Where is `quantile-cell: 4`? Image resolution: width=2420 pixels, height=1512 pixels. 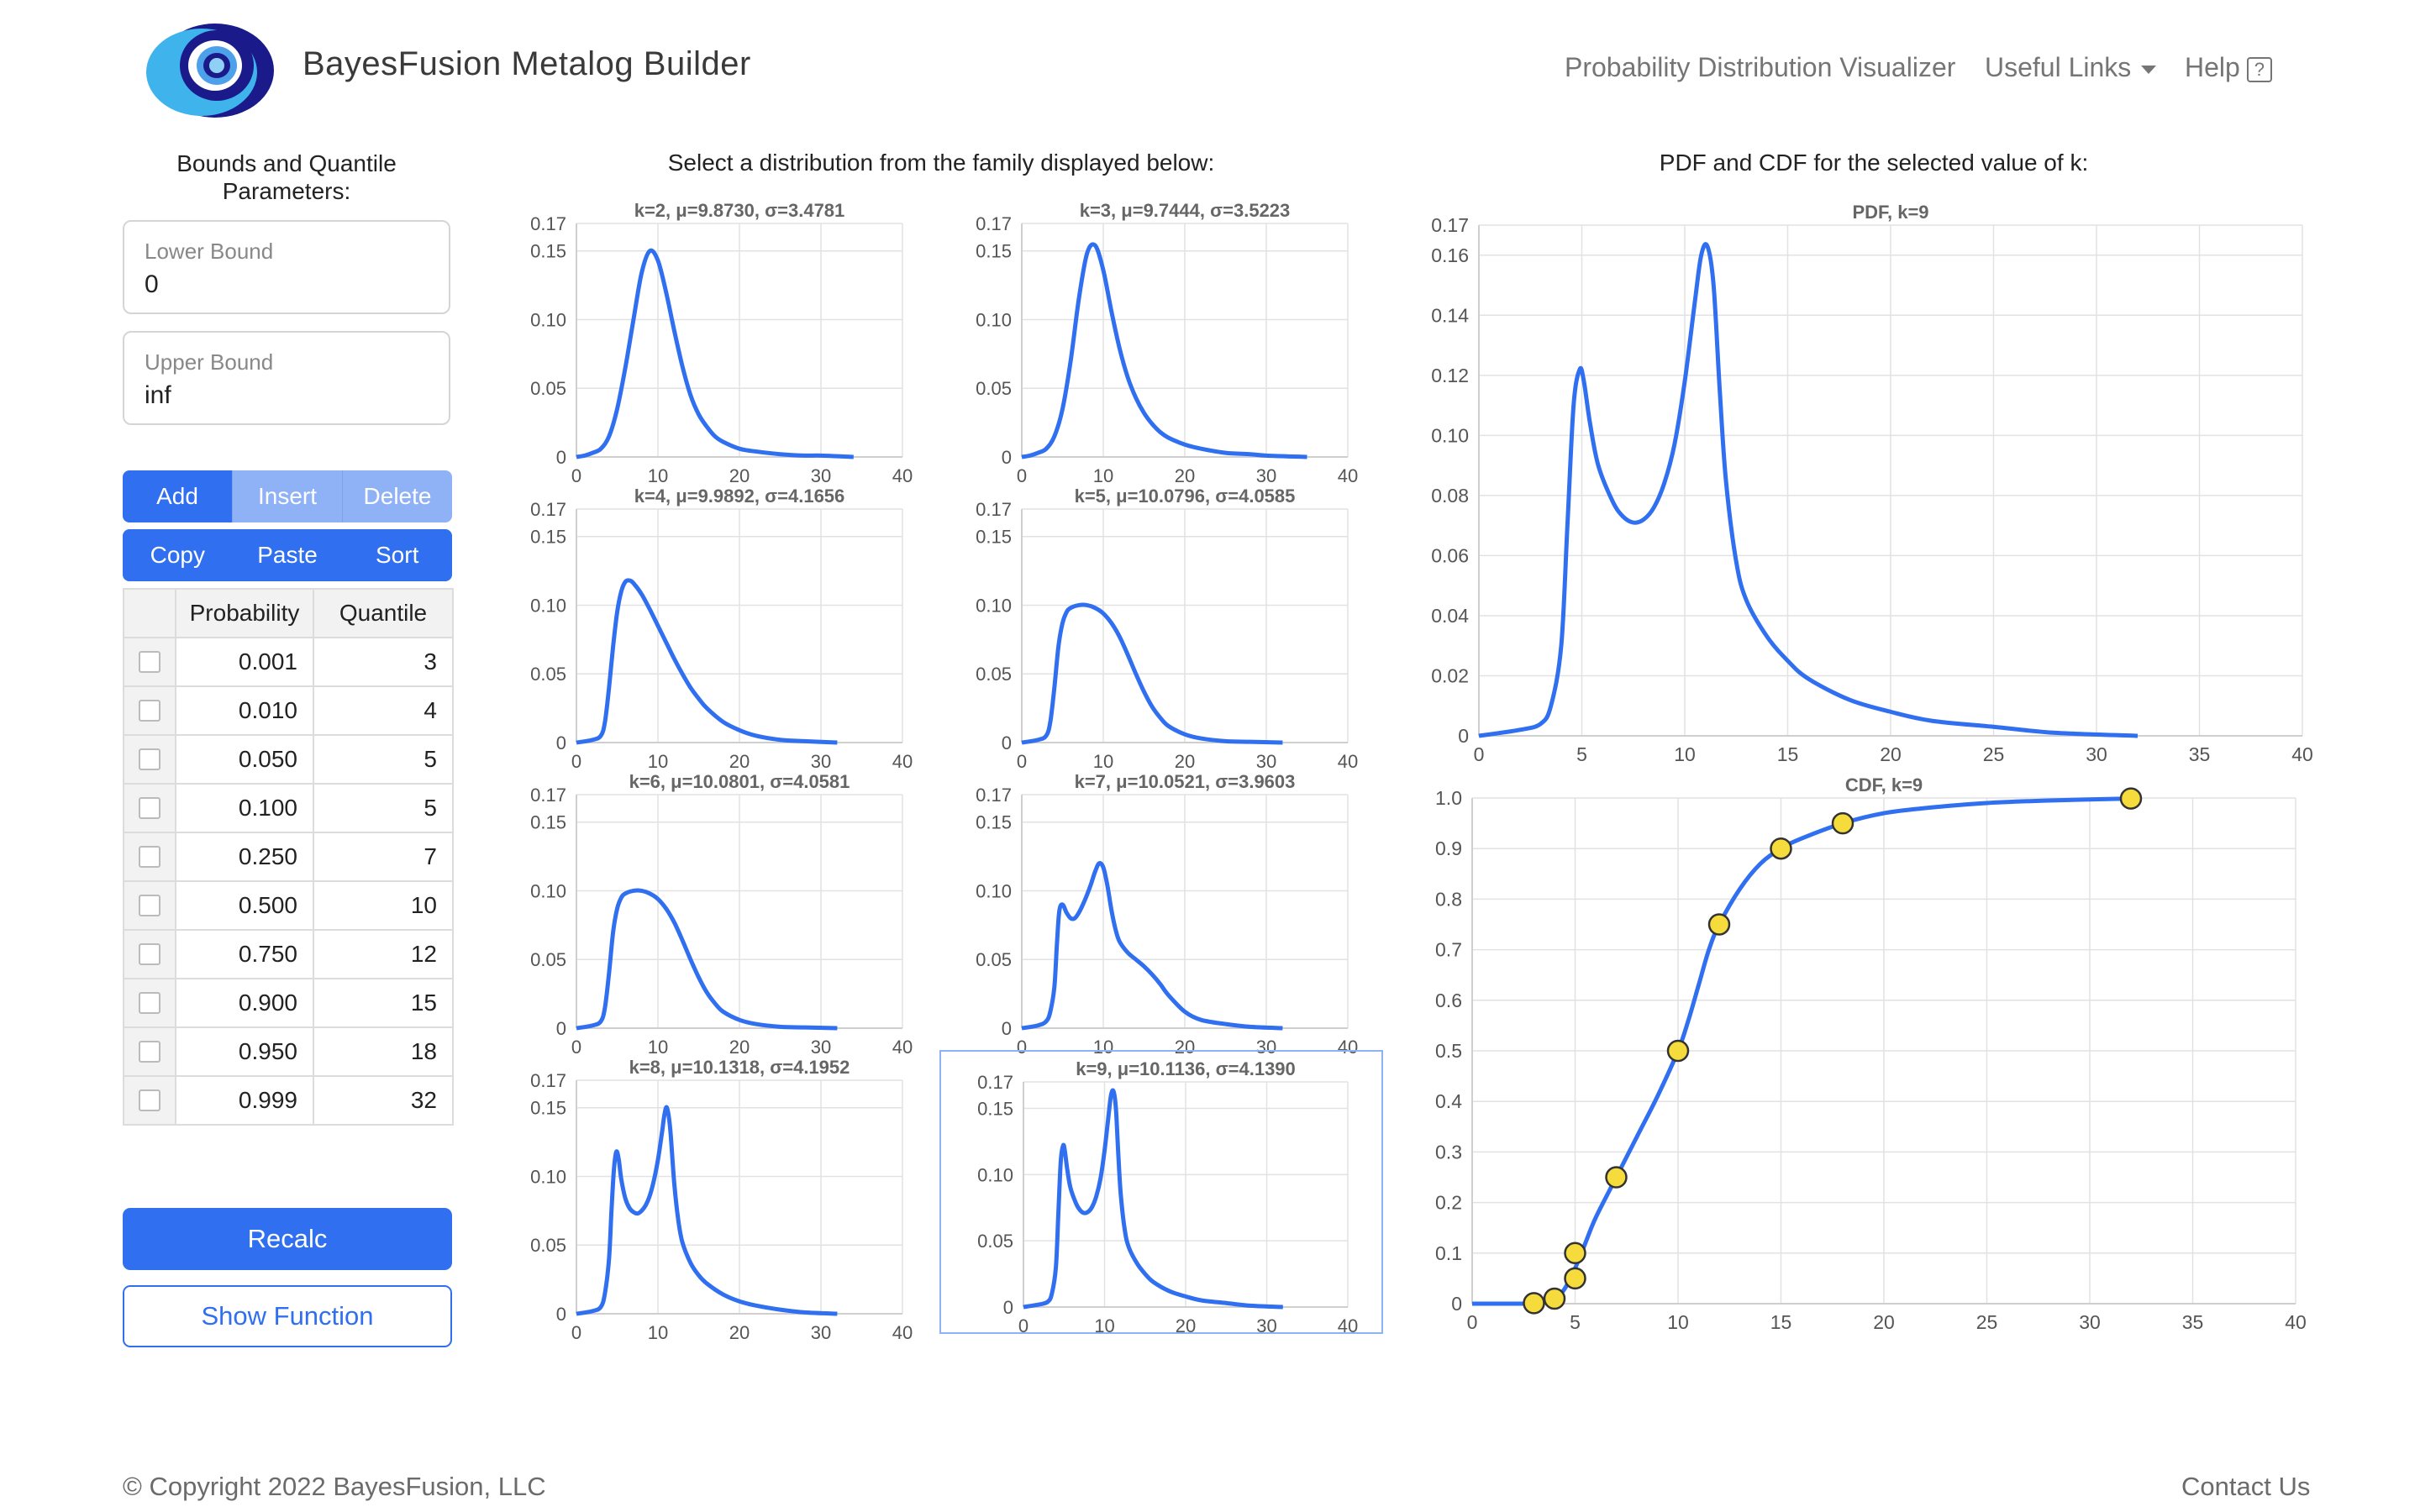 quantile-cell: 4 is located at coordinates (383, 710).